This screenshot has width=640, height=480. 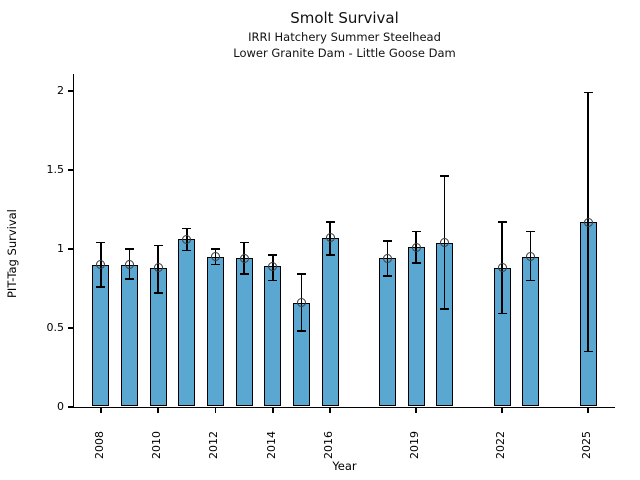 I want to click on y-tick-label: 1.5, so click(x=55, y=169).